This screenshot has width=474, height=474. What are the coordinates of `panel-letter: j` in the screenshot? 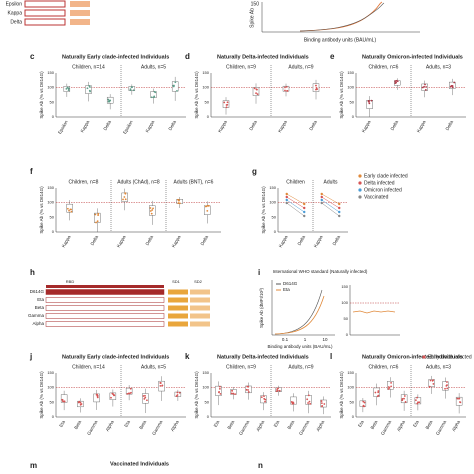 It's located at (30, 356).